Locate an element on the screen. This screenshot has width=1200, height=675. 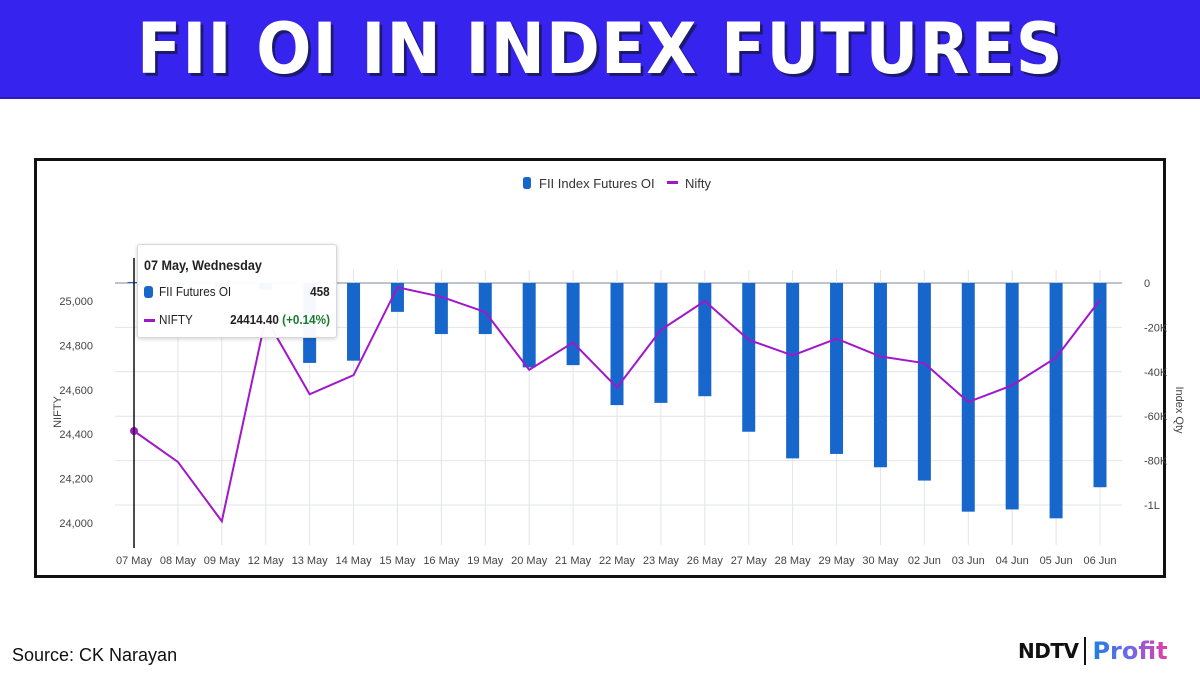
nifty-change: (+0.14%) is located at coordinates (306, 319).